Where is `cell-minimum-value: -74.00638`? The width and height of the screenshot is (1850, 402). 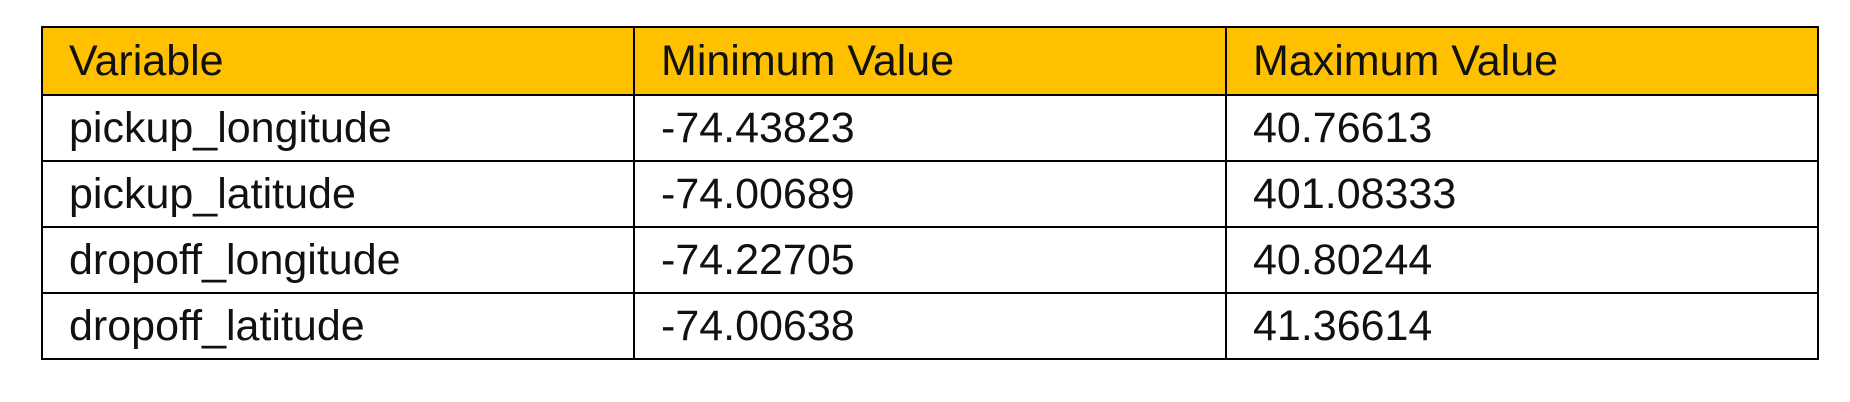
cell-minimum-value: -74.00638 is located at coordinates (930, 326).